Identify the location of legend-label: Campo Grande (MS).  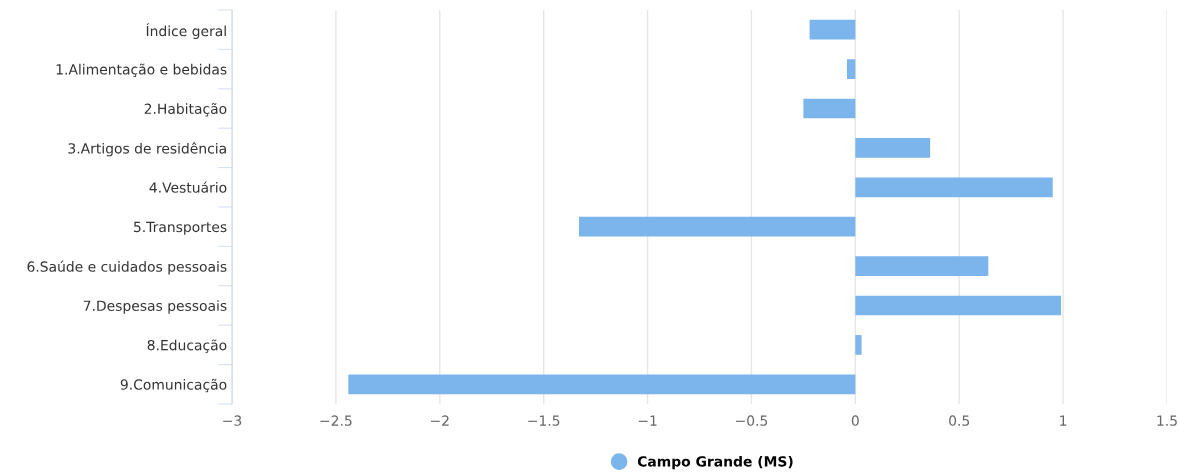
(715, 462).